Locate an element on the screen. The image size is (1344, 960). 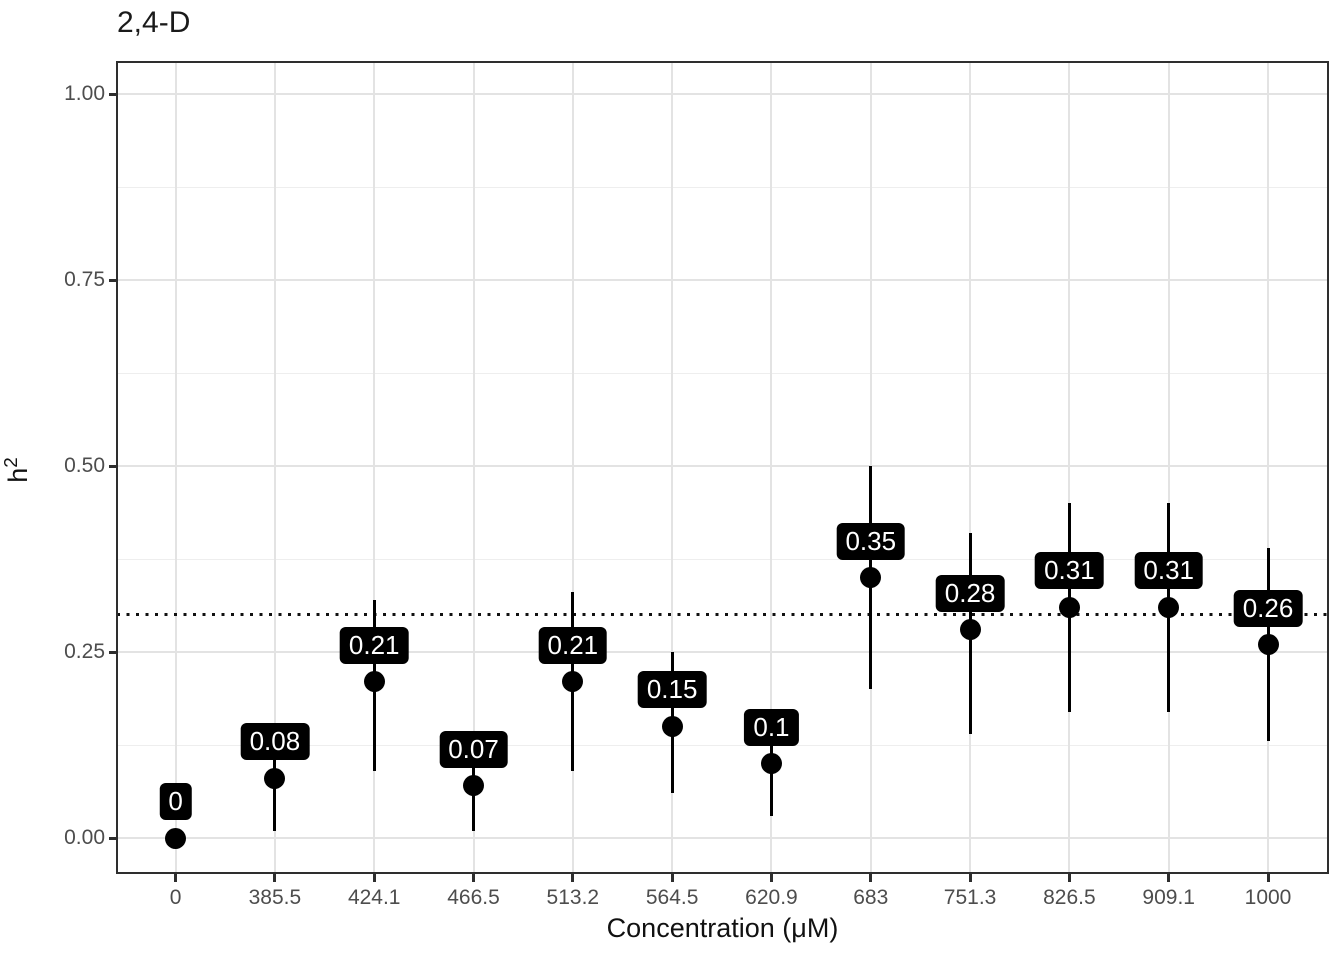
point-value-label: 0.15 is located at coordinates (672, 690).